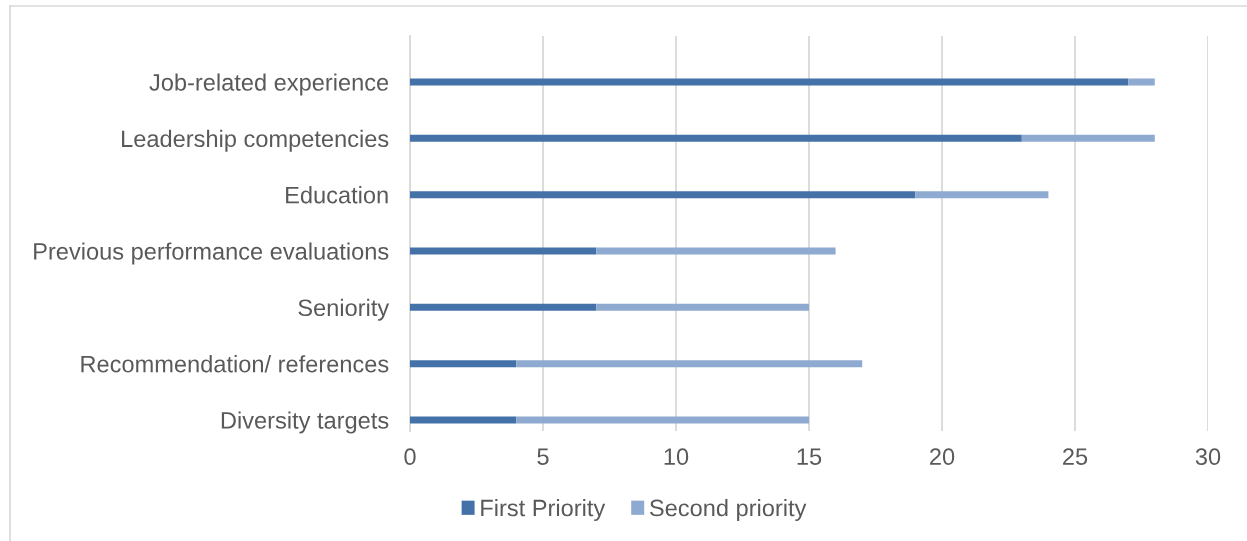  I want to click on x-tick-label: 30, so click(1208, 457).